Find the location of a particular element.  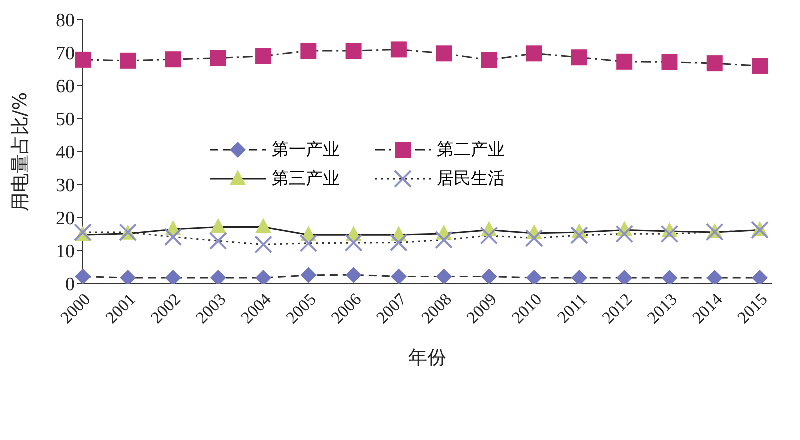

y-tick-label: 60 is located at coordinates (65, 87).